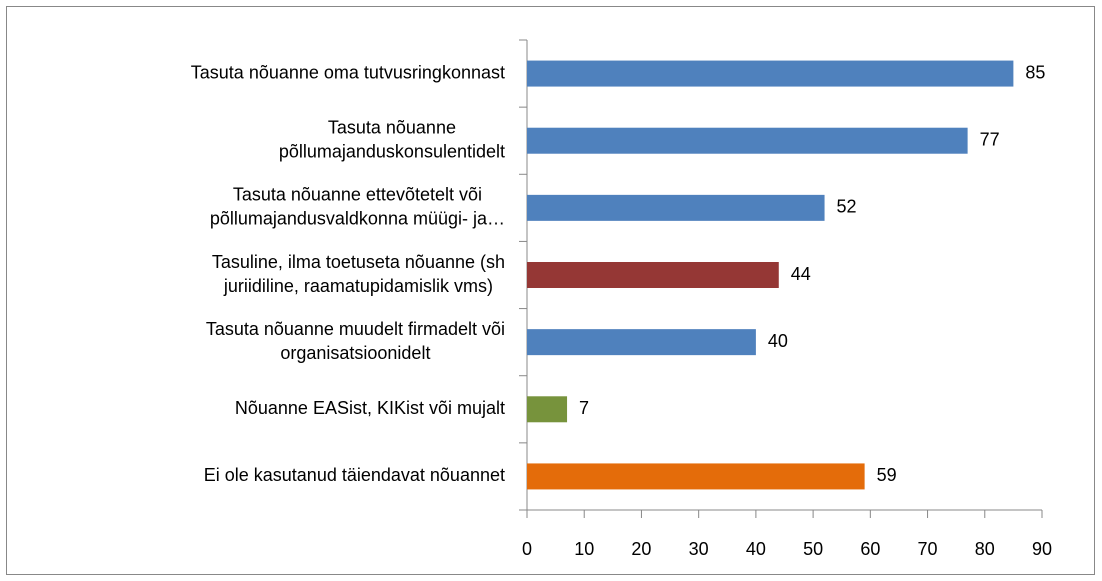  I want to click on value-label: 44, so click(801, 274).